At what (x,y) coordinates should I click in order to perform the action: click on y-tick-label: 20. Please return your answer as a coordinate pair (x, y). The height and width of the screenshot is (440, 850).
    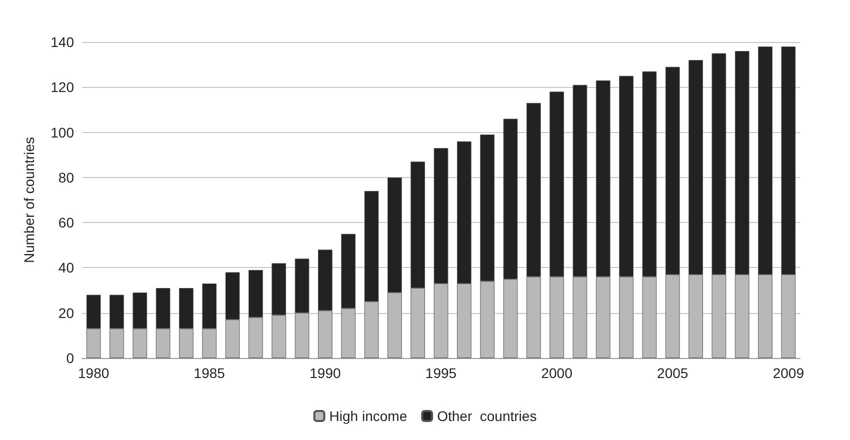
    Looking at the image, I should click on (66, 312).